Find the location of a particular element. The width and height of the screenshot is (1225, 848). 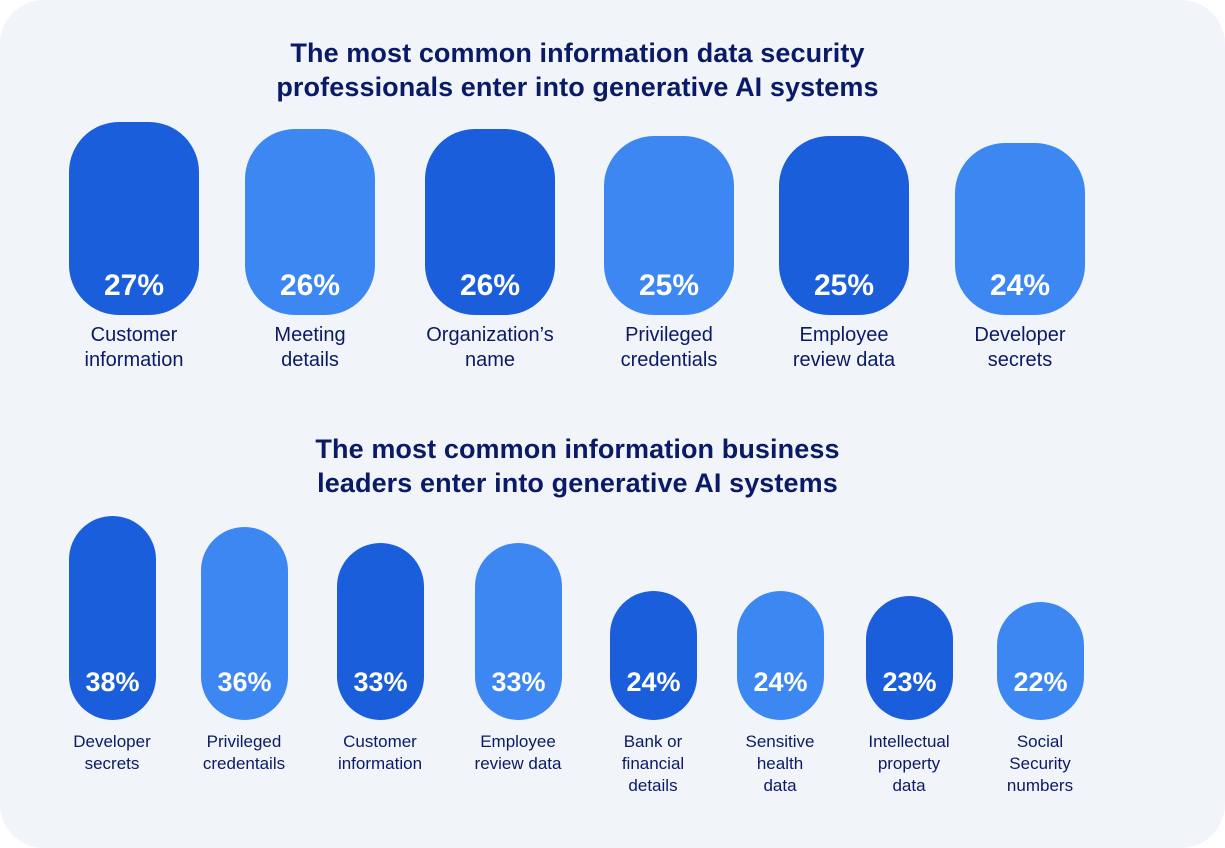

category-label: Meeting details is located at coordinates (310, 347).